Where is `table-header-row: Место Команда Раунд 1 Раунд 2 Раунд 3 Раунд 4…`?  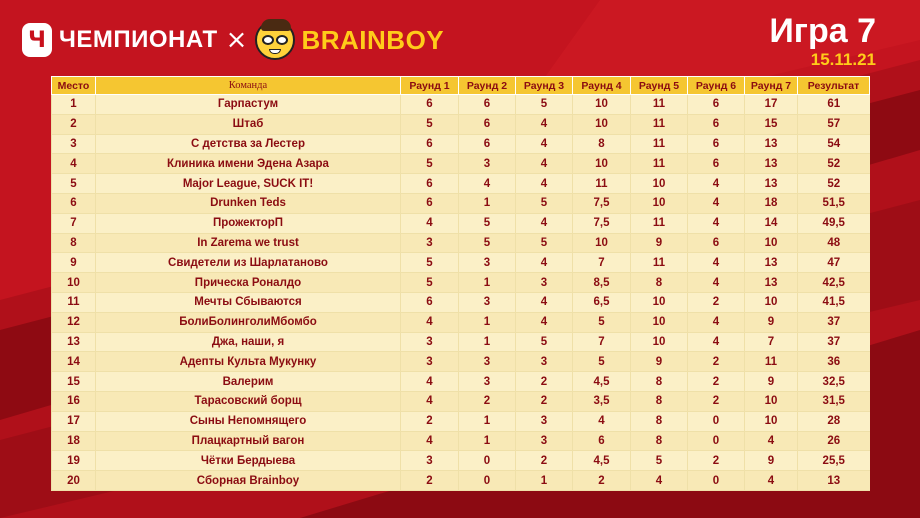
table-header-row: Место Команда Раунд 1 Раунд 2 Раунд 3 Раунд 4… is located at coordinates (460, 85).